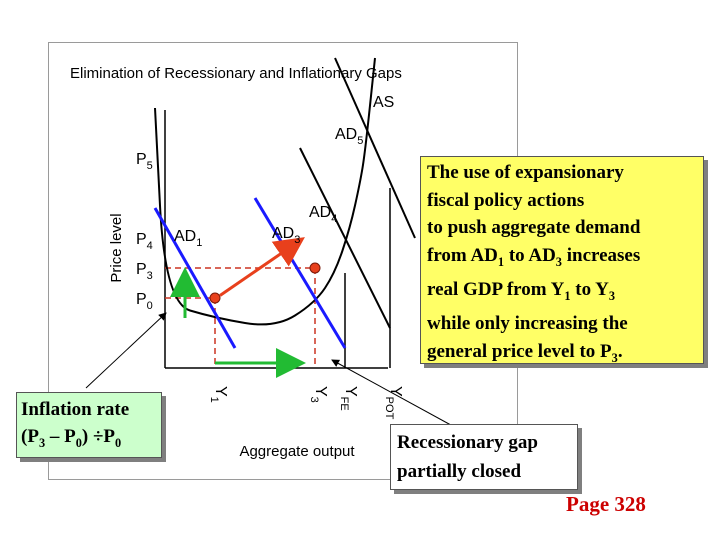 This screenshot has height=540, width=720. I want to click on inflation-box-line-0: Inflation rate, so click(75, 409).